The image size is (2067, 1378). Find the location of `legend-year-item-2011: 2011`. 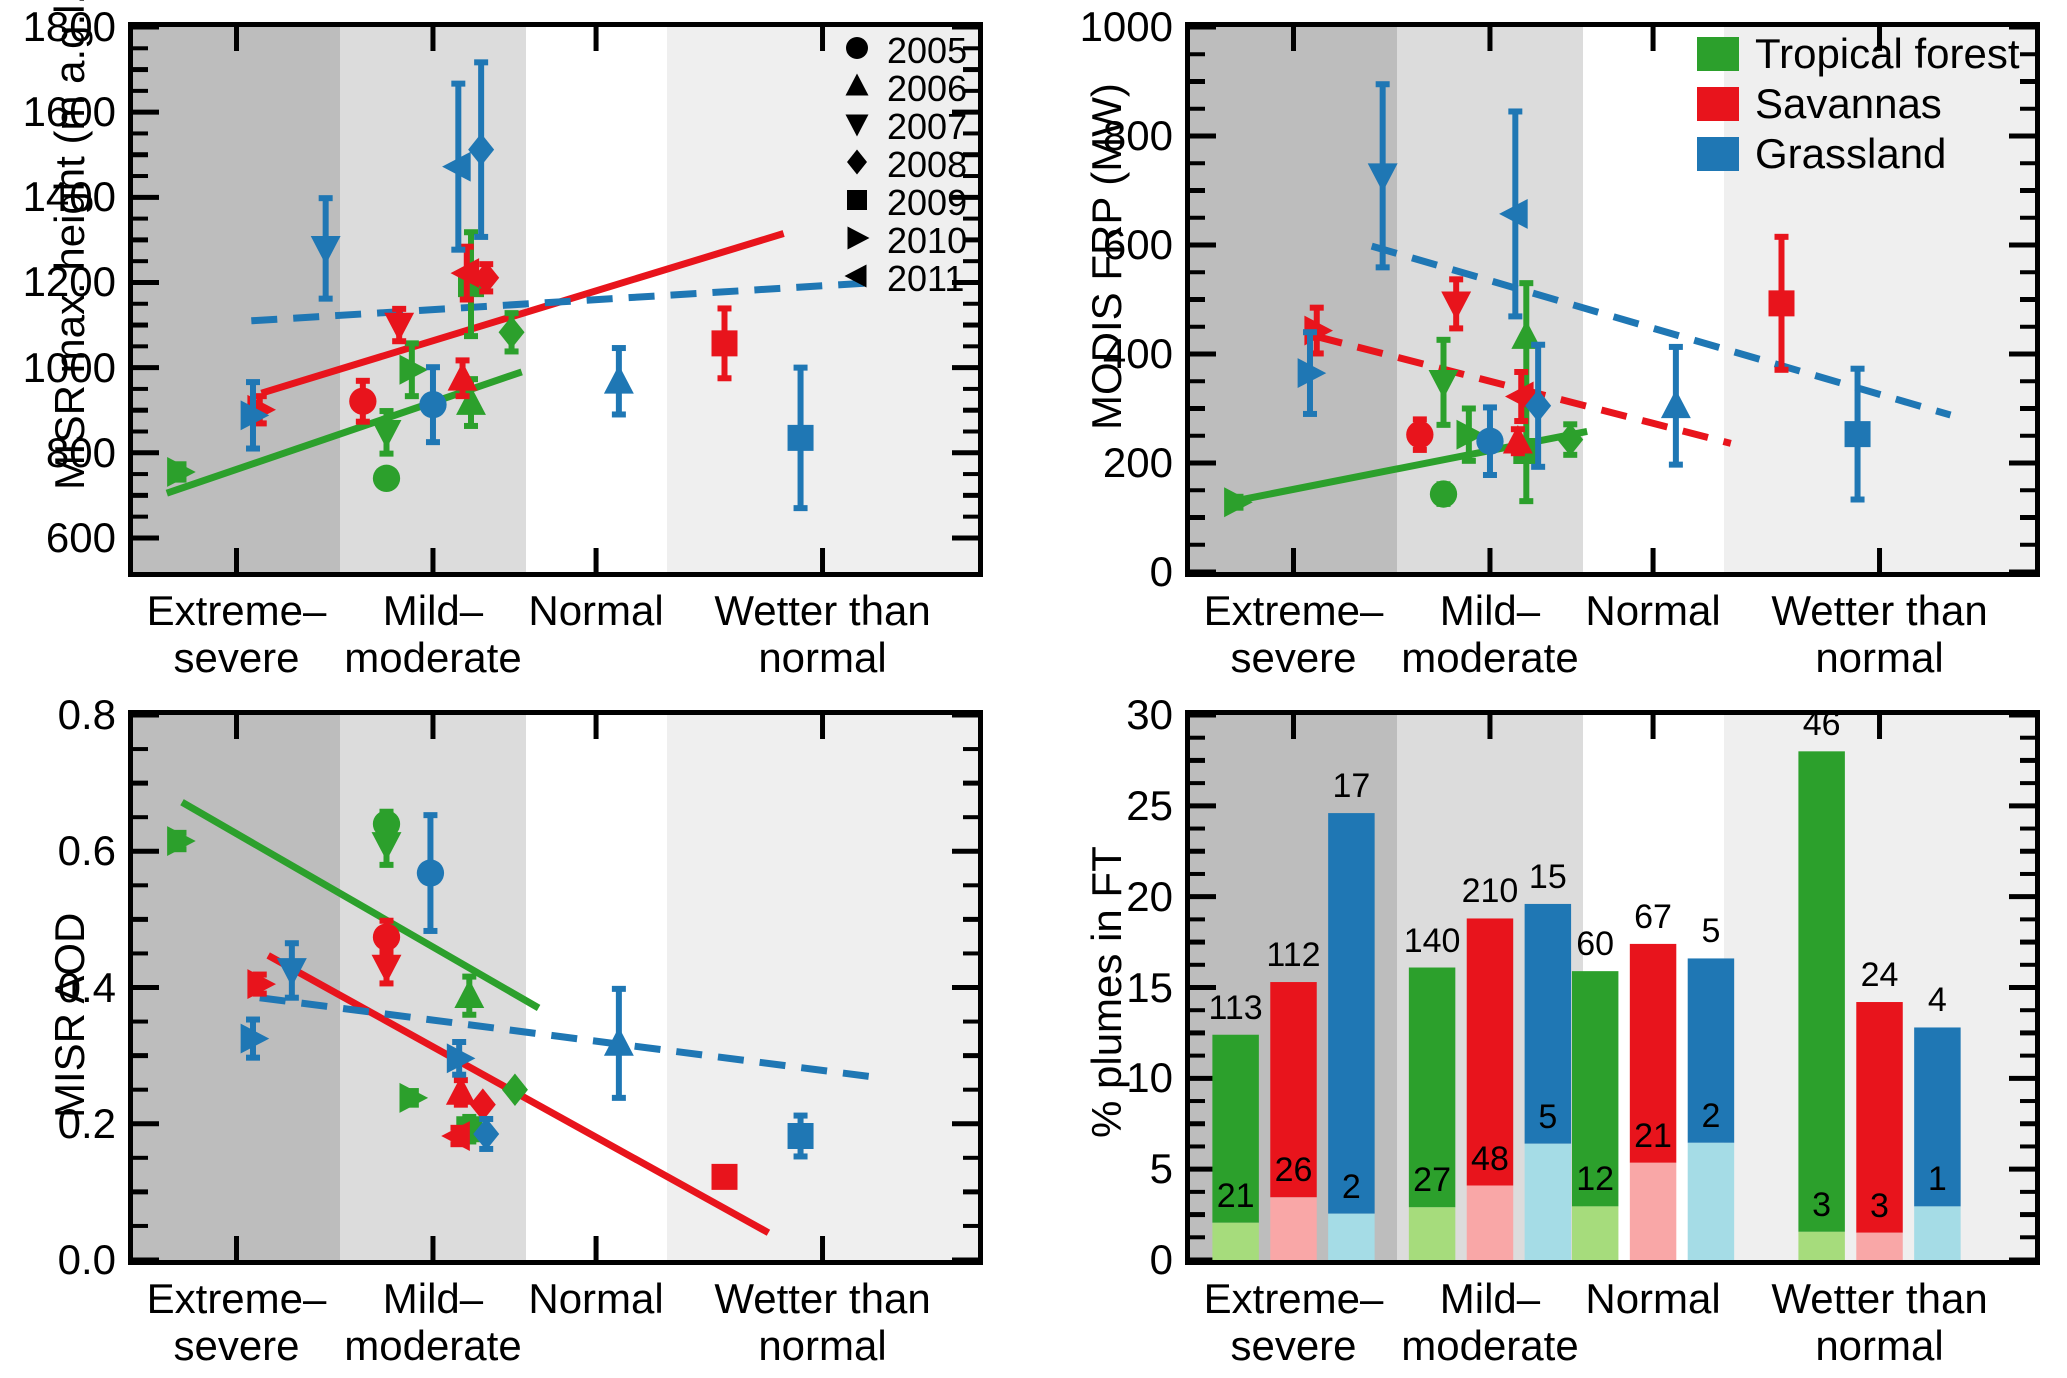

legend-year-item-2011: 2011 is located at coordinates (901, 279).